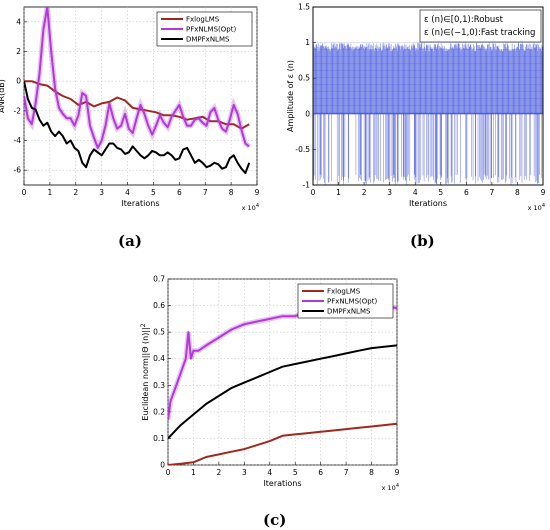 This screenshot has height=530, width=550. Describe the element at coordinates (352, 302) in the screenshot. I see `c-legend-label-1: PFxNLMS(Opt)` at that location.